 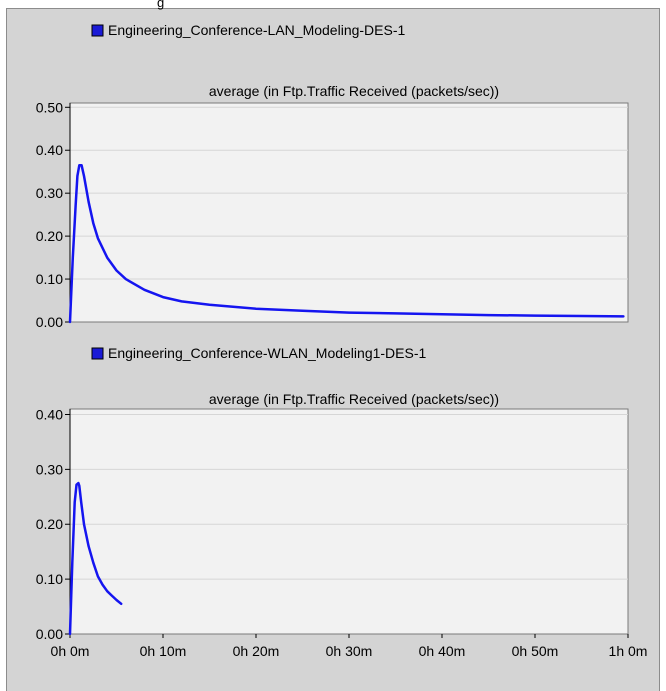 I want to click on top-clipped-text: g, so click(x=217, y=5).